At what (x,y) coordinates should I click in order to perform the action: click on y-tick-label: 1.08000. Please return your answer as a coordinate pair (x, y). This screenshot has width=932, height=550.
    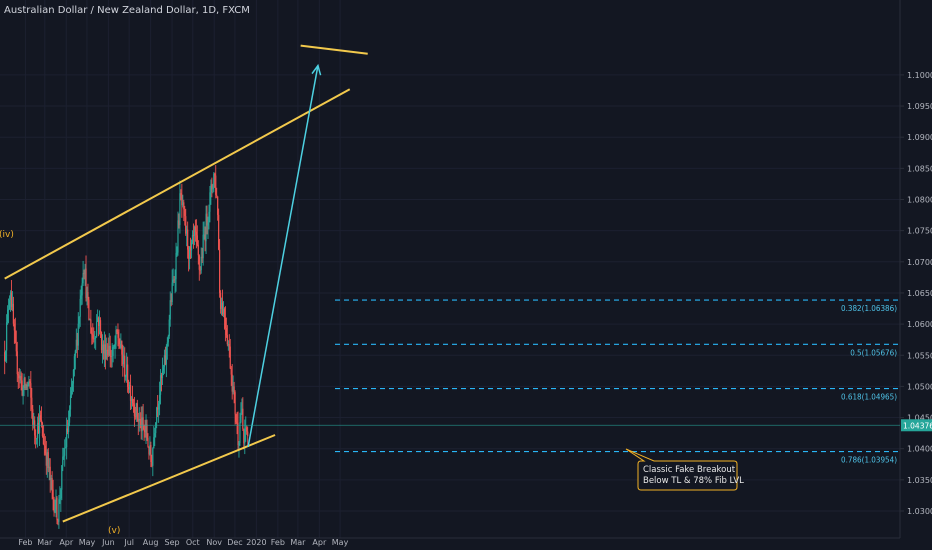
    Looking at the image, I should click on (919, 200).